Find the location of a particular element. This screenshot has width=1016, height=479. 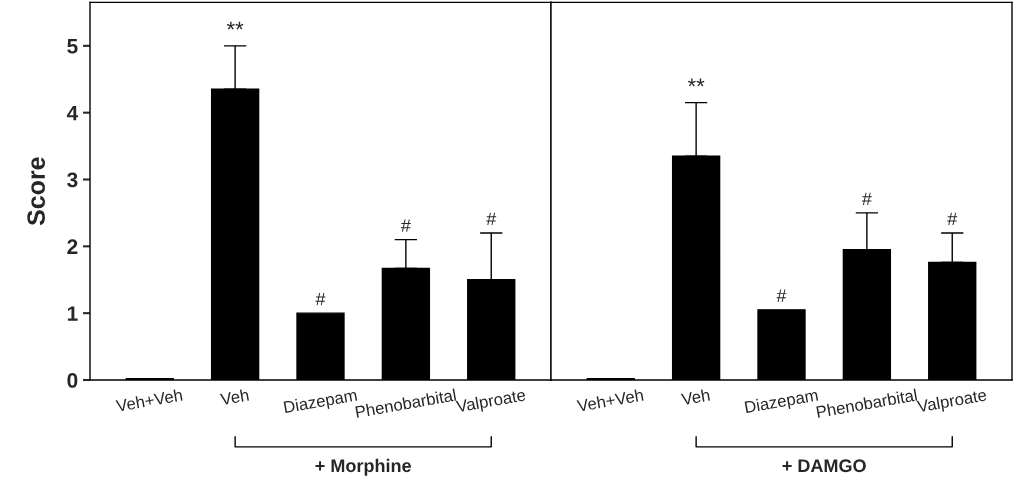

y-axis-title: Score is located at coordinates (36, 191).